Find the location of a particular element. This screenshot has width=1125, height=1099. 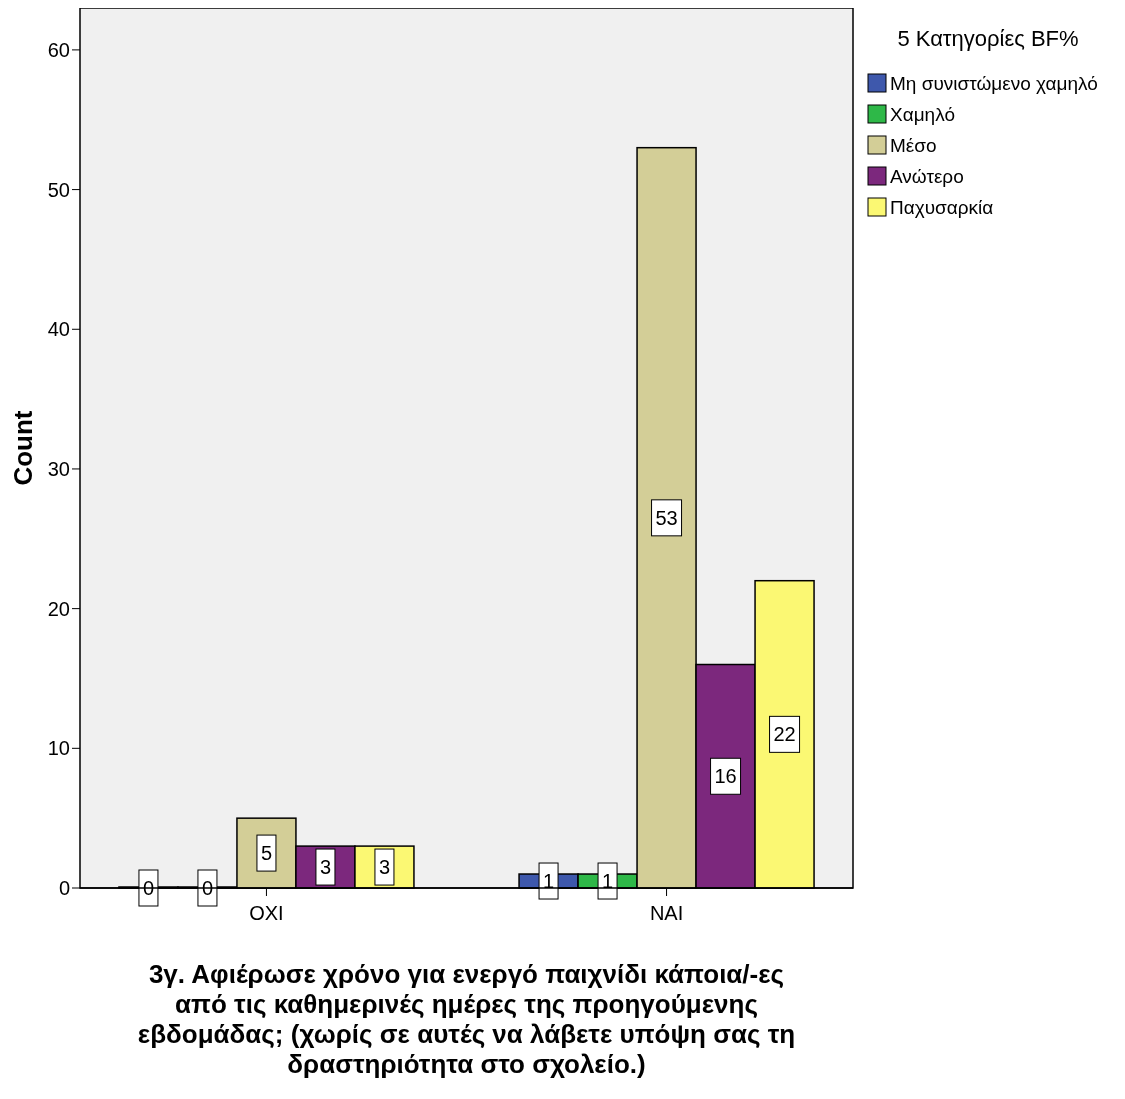

legend-label: Χαμηλό is located at coordinates (922, 114).